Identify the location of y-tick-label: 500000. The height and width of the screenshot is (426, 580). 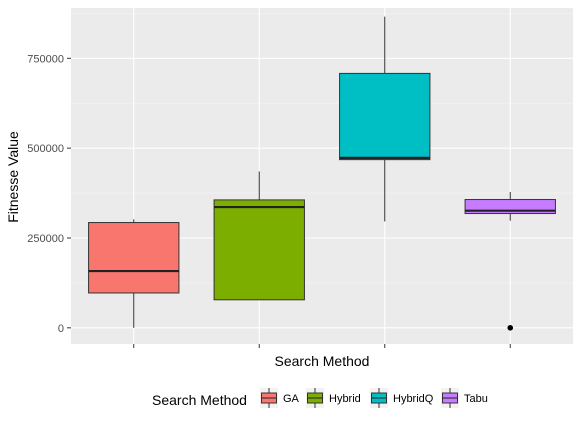
(45, 149).